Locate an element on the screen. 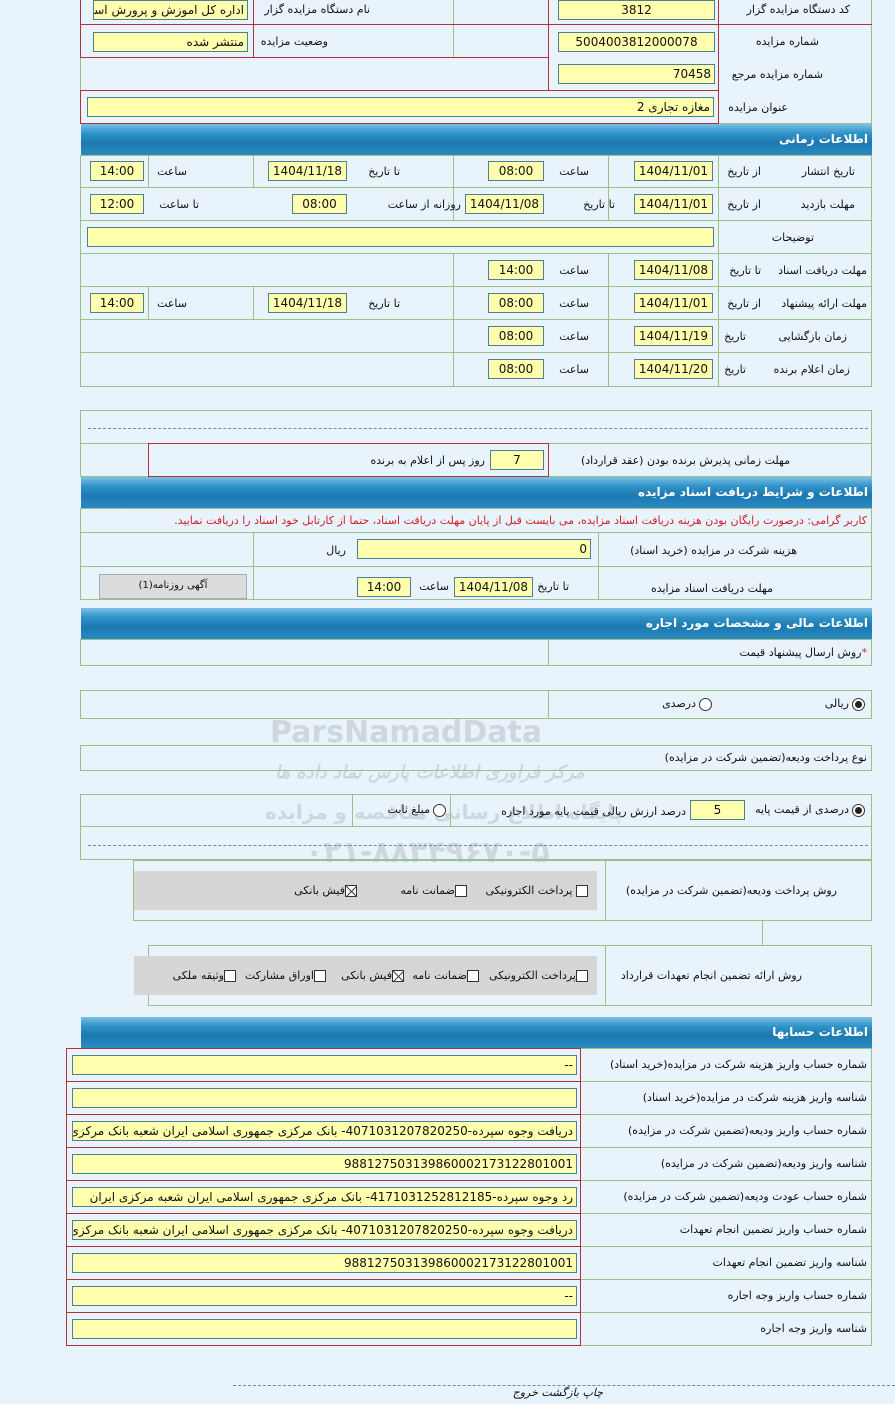  docs-grid is located at coordinates (476, 554).